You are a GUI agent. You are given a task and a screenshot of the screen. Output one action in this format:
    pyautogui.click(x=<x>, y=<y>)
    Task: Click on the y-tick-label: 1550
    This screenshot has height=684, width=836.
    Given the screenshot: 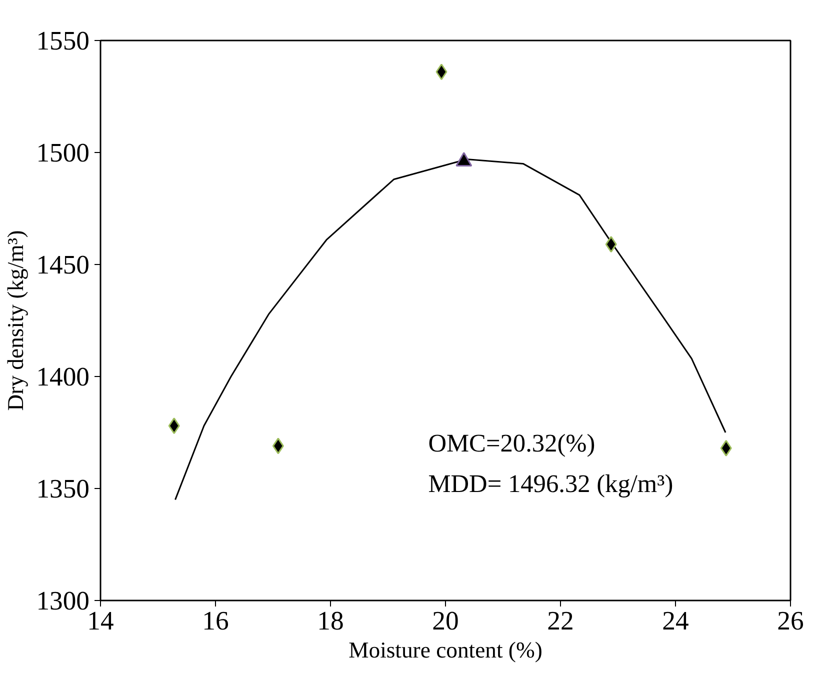 What is the action you would take?
    pyautogui.click(x=63, y=41)
    